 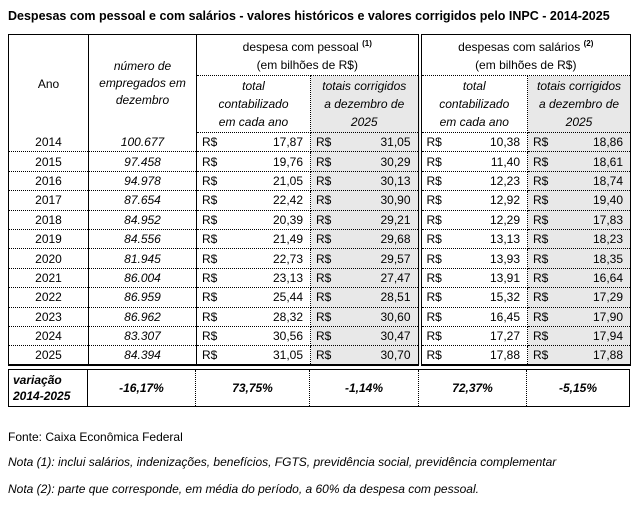 I want to click on amount-value: 25,44, so click(x=287, y=297).